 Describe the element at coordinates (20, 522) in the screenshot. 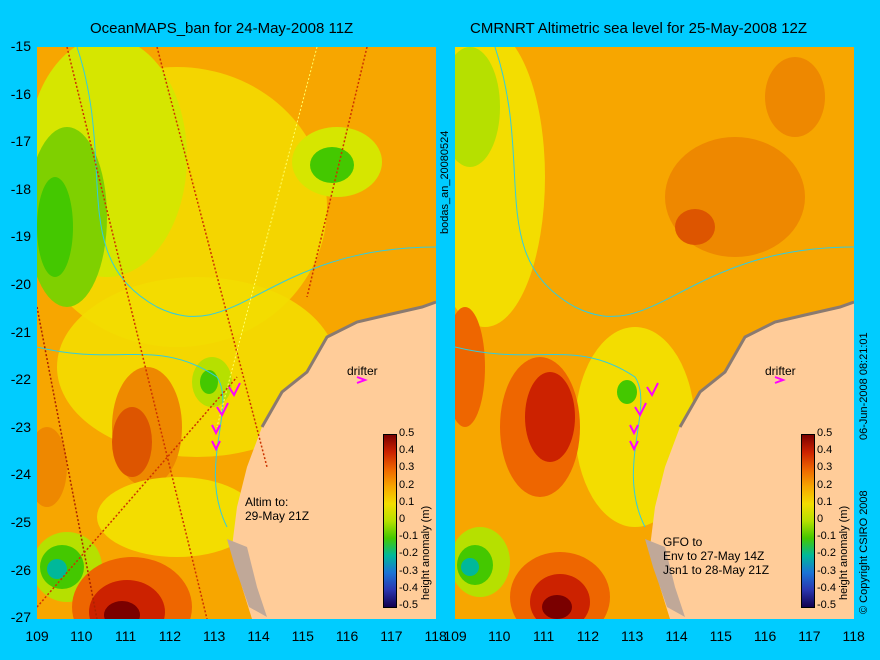

I see `latitude-tick-label: -25` at that location.